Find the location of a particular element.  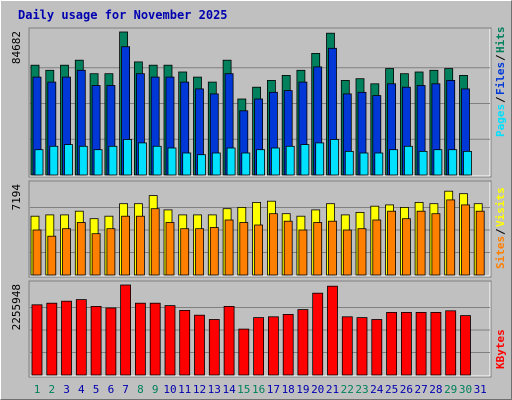

legend-hits-files-pages: Pages/Files/Hits is located at coordinates (500, 82).